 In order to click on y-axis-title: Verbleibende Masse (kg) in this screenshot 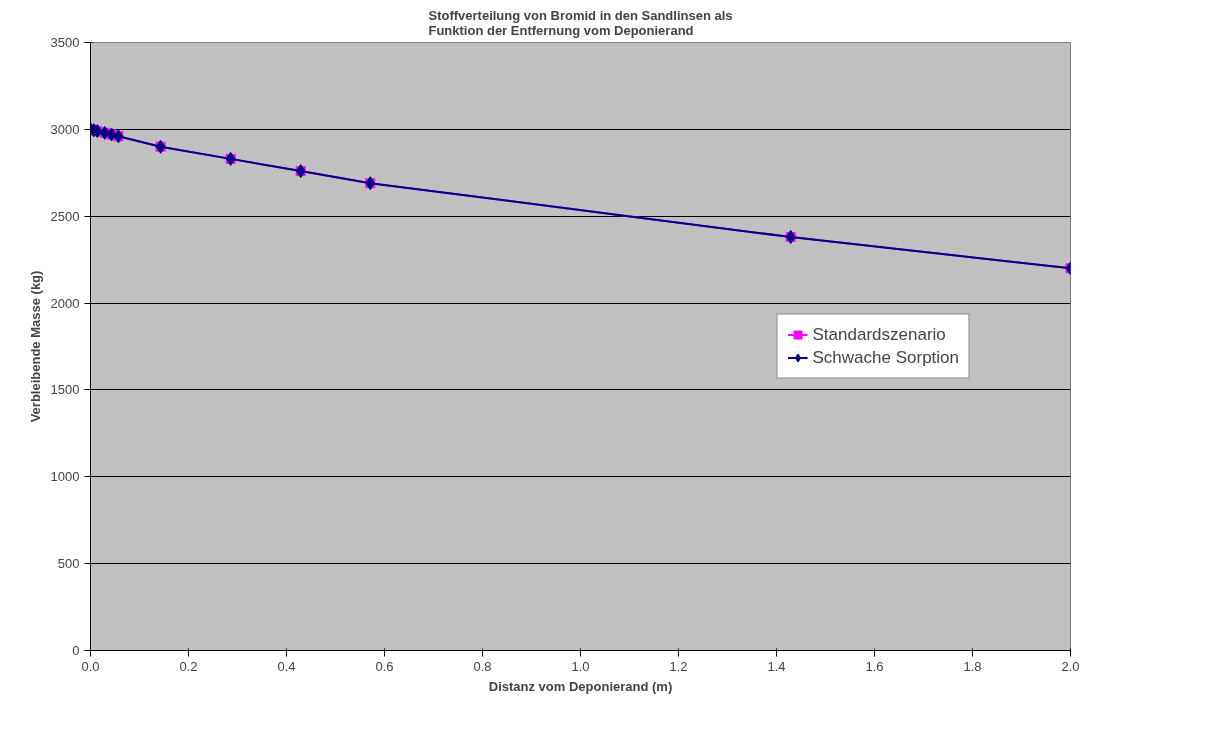, I will do `click(35, 346)`.